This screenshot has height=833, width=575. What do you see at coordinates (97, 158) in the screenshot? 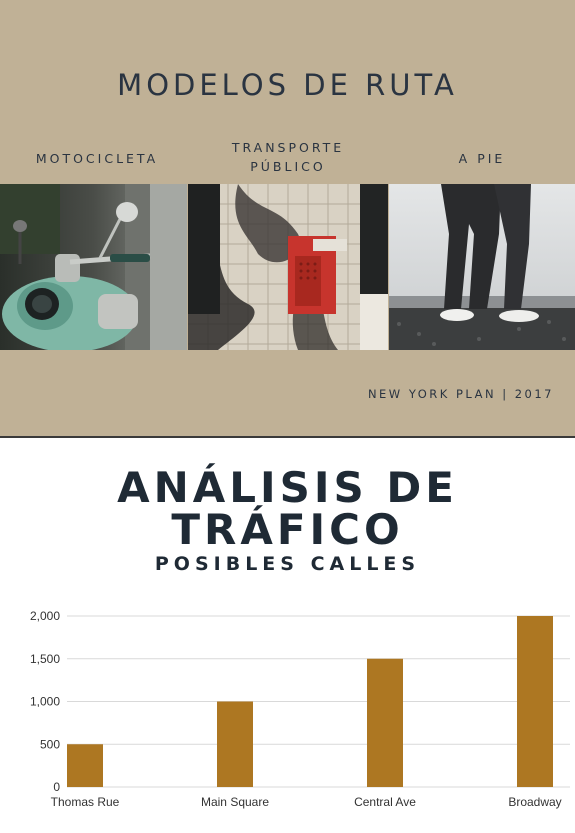
I see `category-label-motorcycle: MOTOCICLETA` at bounding box center [97, 158].